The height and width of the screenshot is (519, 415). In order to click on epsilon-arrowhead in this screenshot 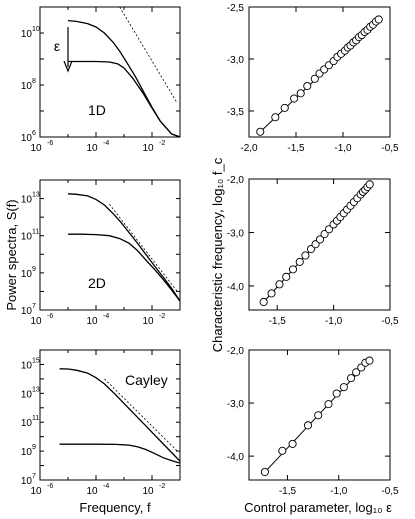, I will do `click(68, 66)`.